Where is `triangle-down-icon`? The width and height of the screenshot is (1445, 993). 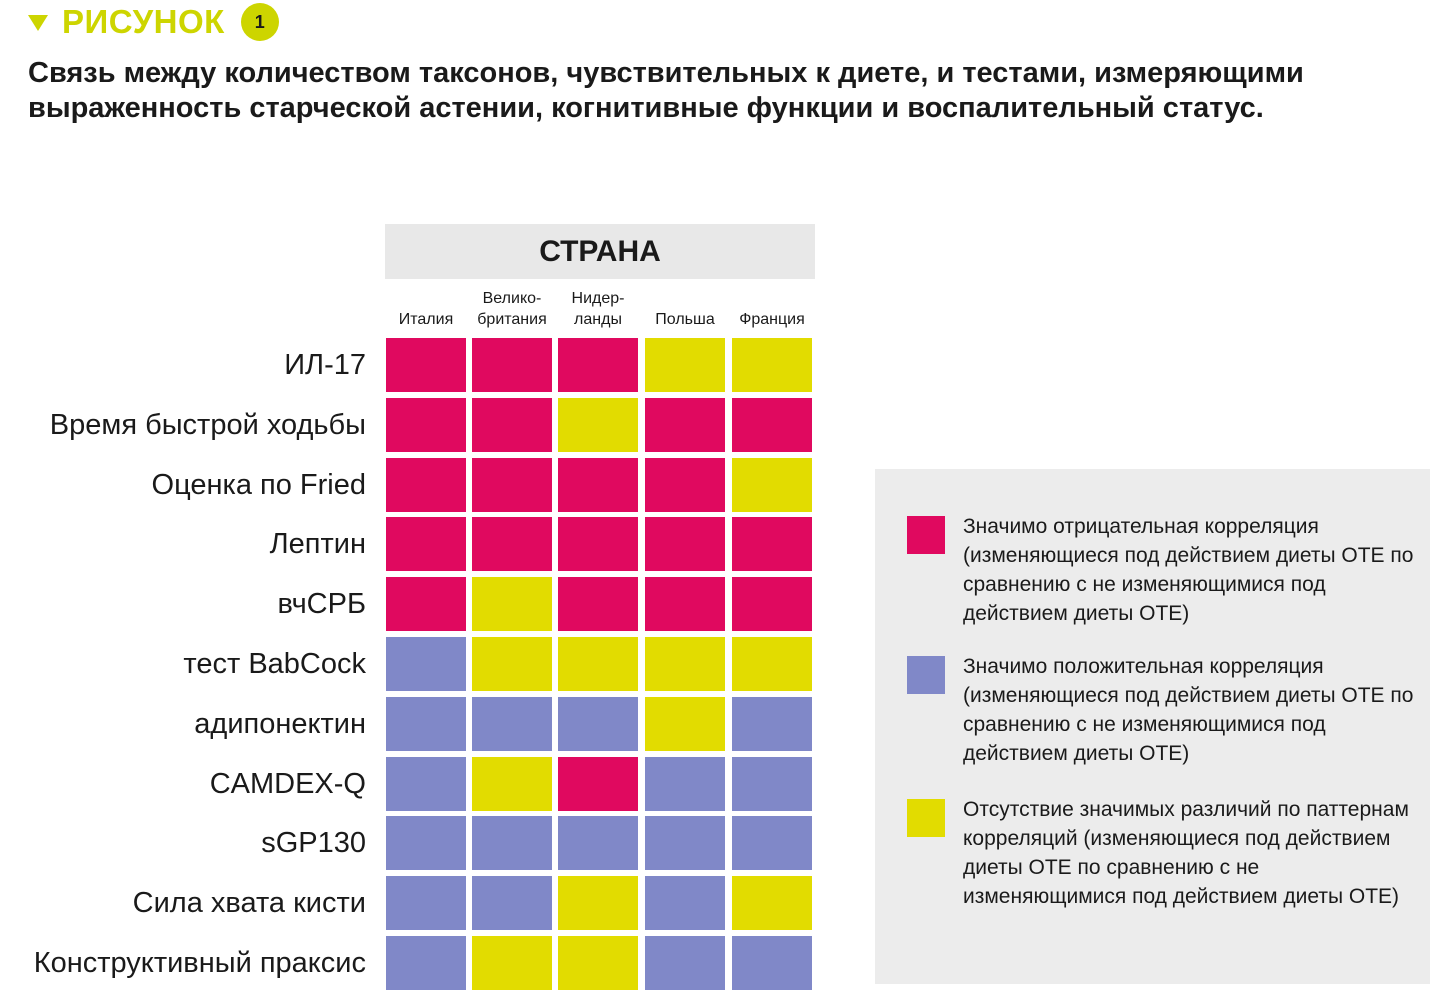 triangle-down-icon is located at coordinates (38, 23).